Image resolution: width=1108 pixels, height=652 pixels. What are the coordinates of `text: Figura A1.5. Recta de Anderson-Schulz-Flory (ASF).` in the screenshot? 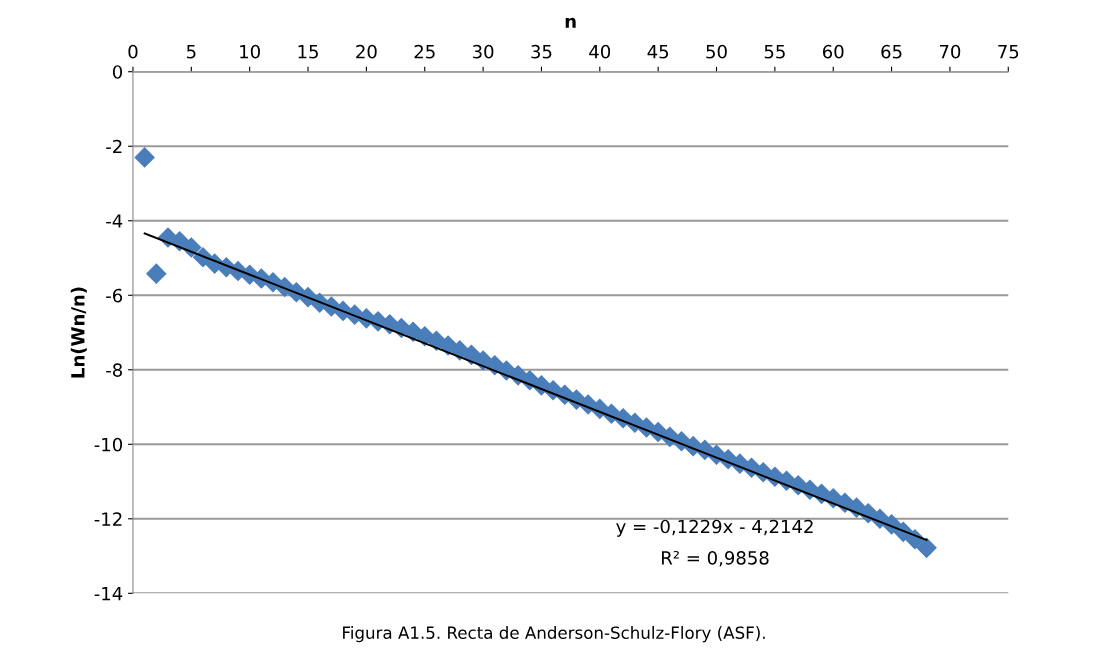 It's located at (554, 634).